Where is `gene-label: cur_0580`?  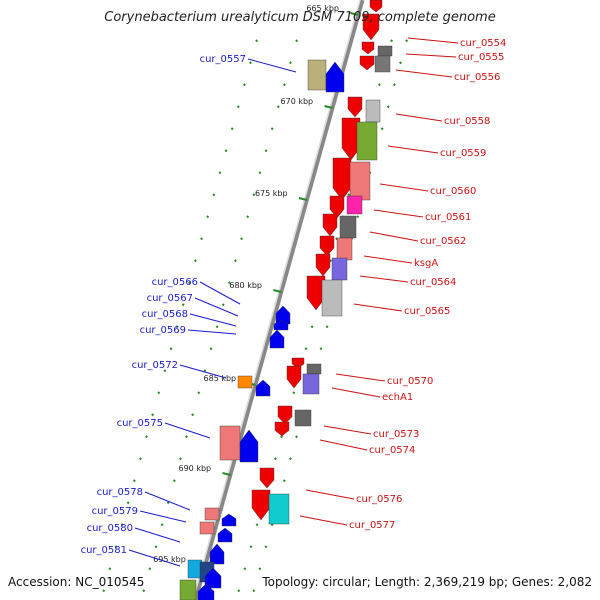
gene-label: cur_0580 is located at coordinates (110, 528).